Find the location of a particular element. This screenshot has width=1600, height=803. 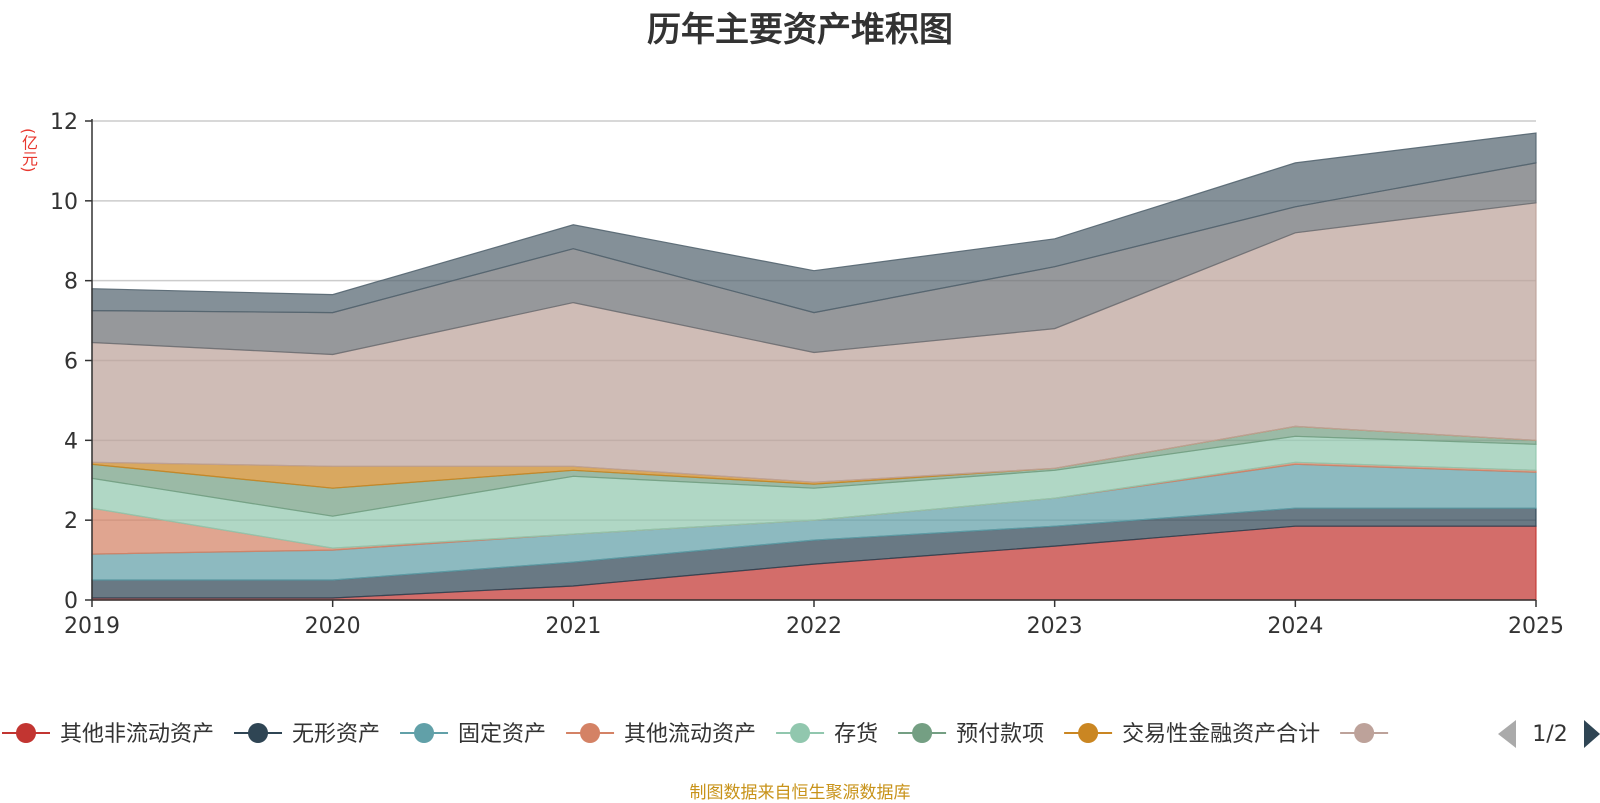

legend-label: 交易性金融资产合计 is located at coordinates (1221, 734).